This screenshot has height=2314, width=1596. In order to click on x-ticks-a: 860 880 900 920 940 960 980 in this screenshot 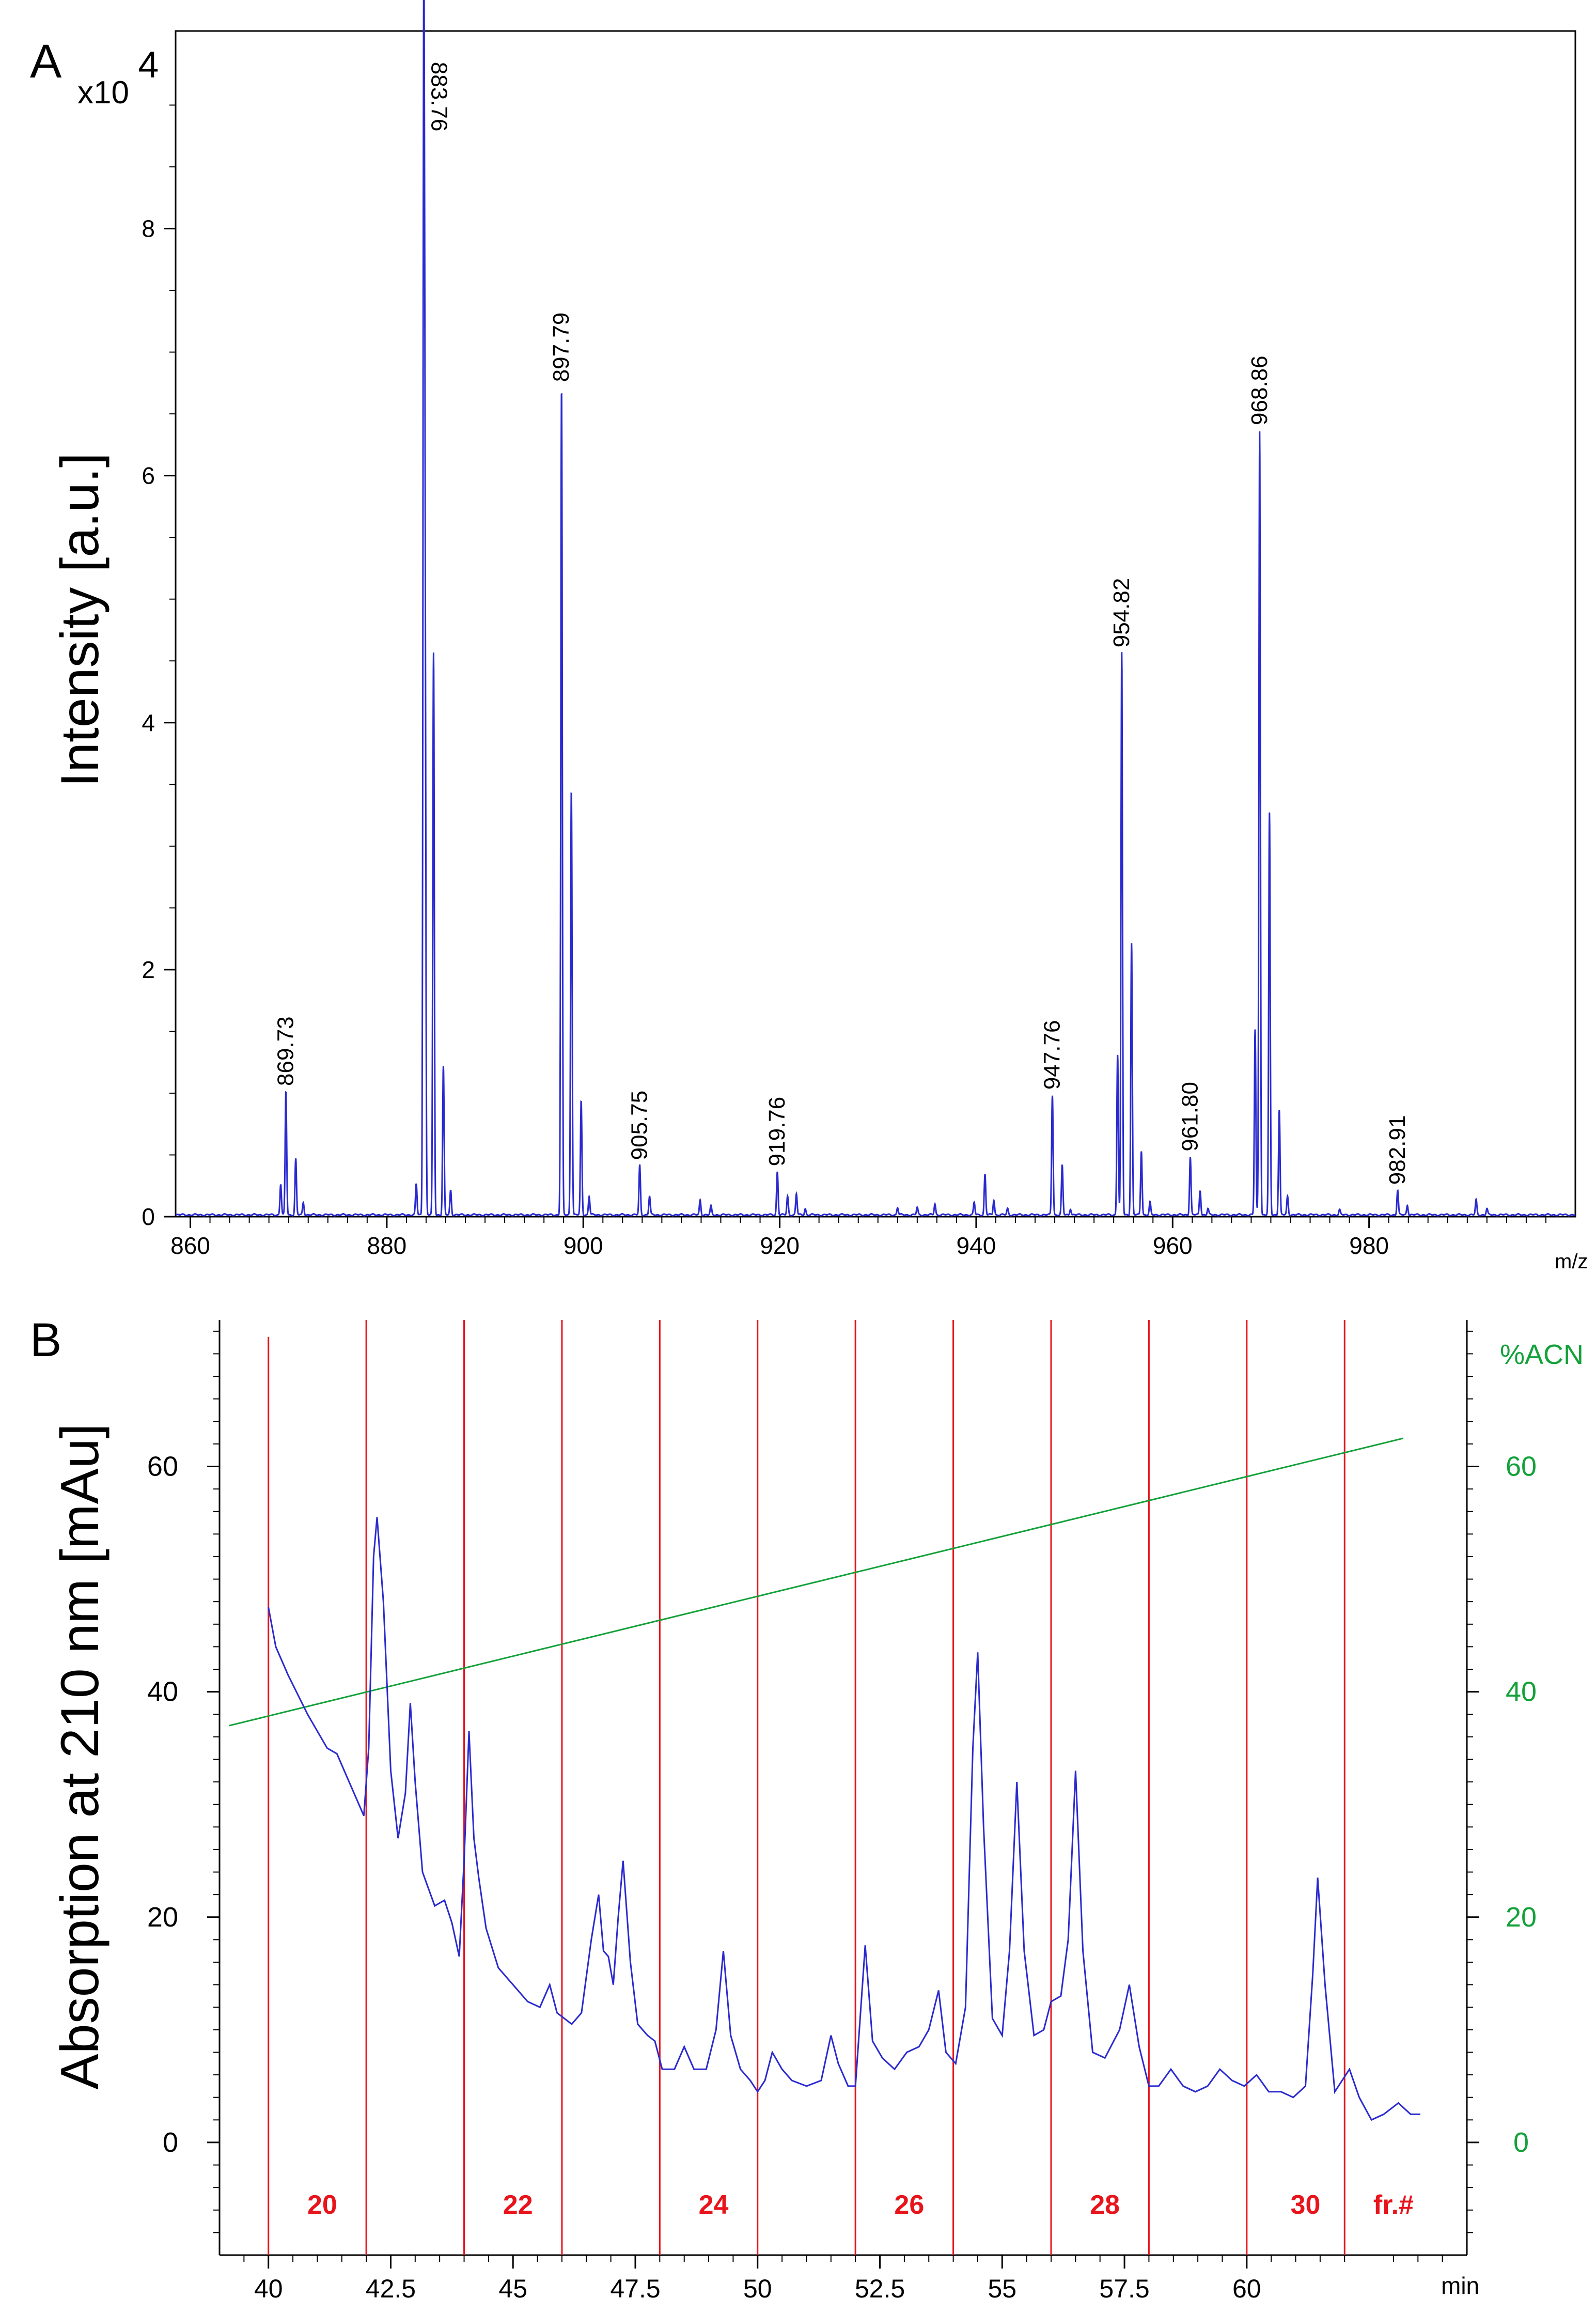, I will do `click(858, 1238)`.